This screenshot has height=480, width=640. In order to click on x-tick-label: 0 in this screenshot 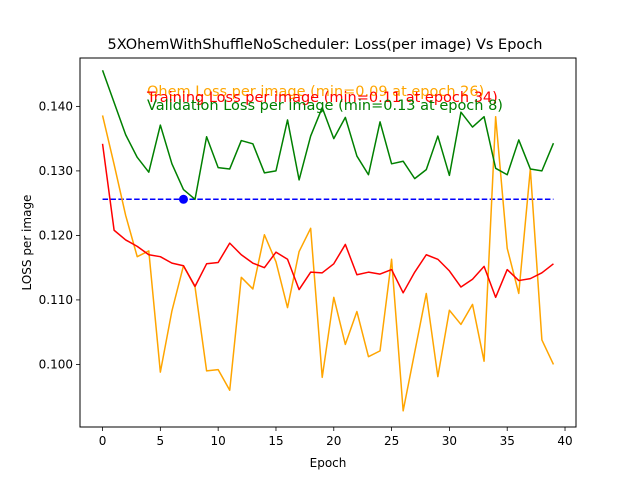, I will do `click(103, 441)`.